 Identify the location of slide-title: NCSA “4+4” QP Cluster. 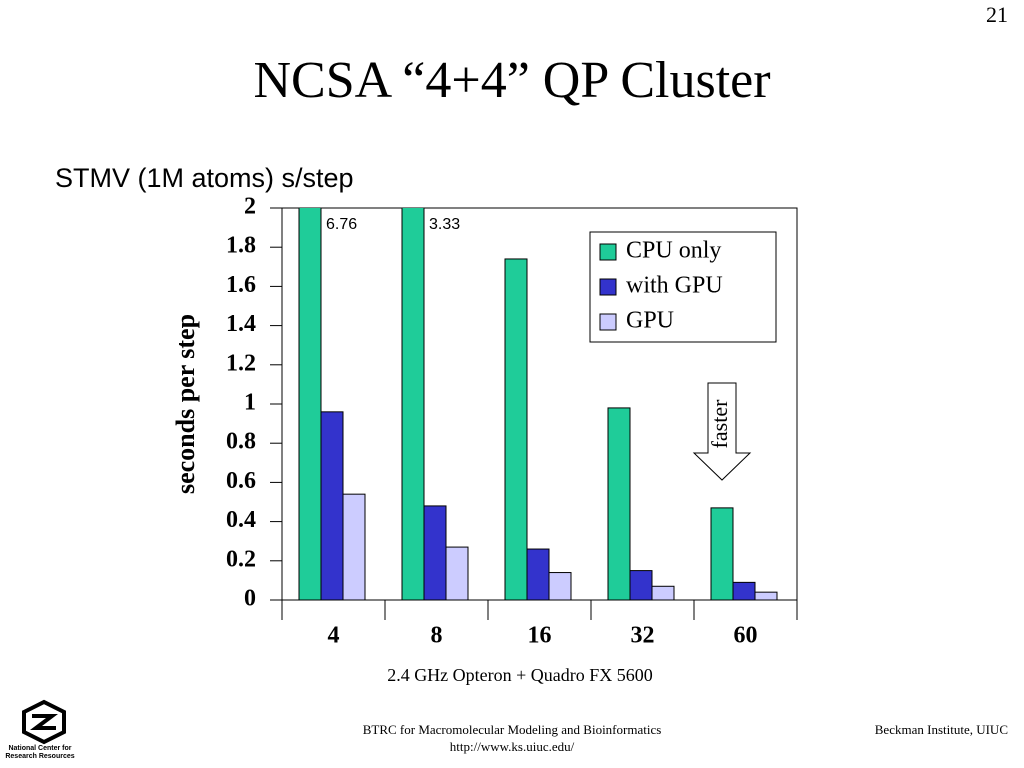
(511, 80).